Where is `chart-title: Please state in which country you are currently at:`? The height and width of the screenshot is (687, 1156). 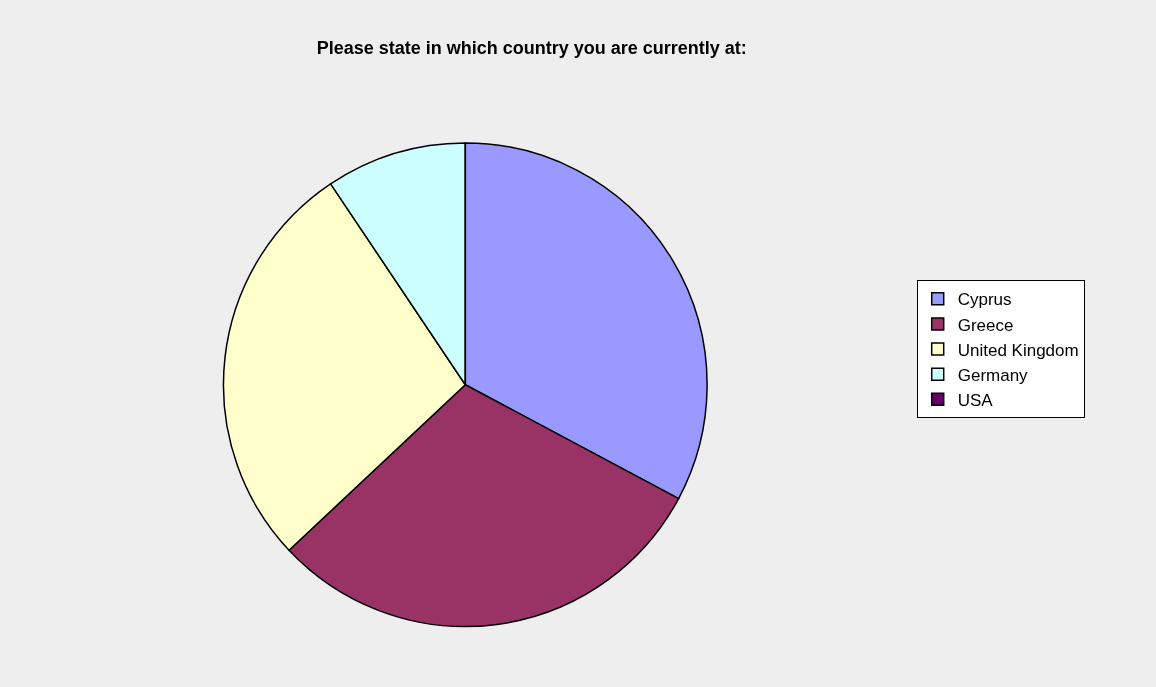 chart-title: Please state in which country you are currently at: is located at coordinates (531, 48).